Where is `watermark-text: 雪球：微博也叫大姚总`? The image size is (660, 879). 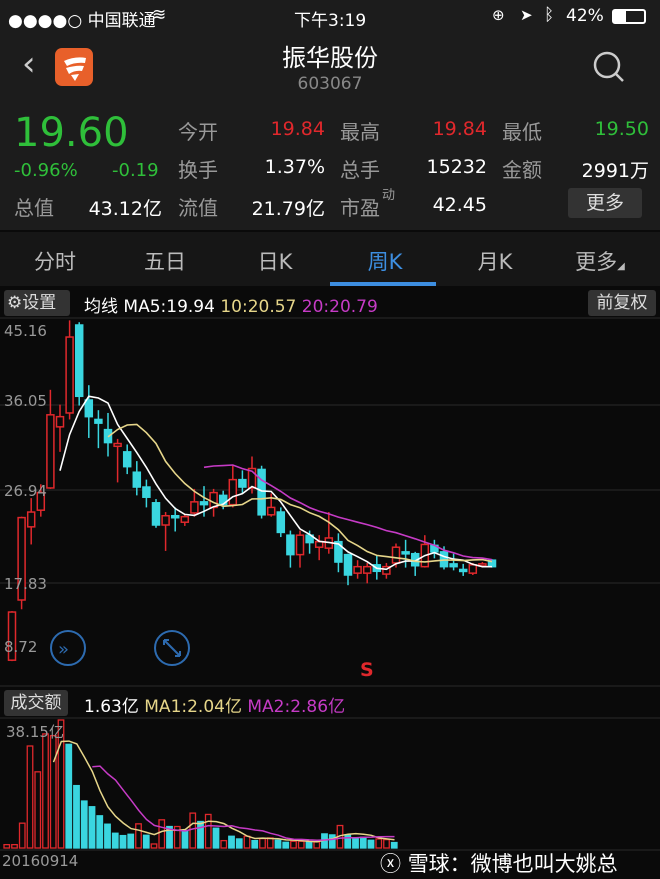
watermark-text: 雪球：微博也叫大姚总 is located at coordinates (512, 864).